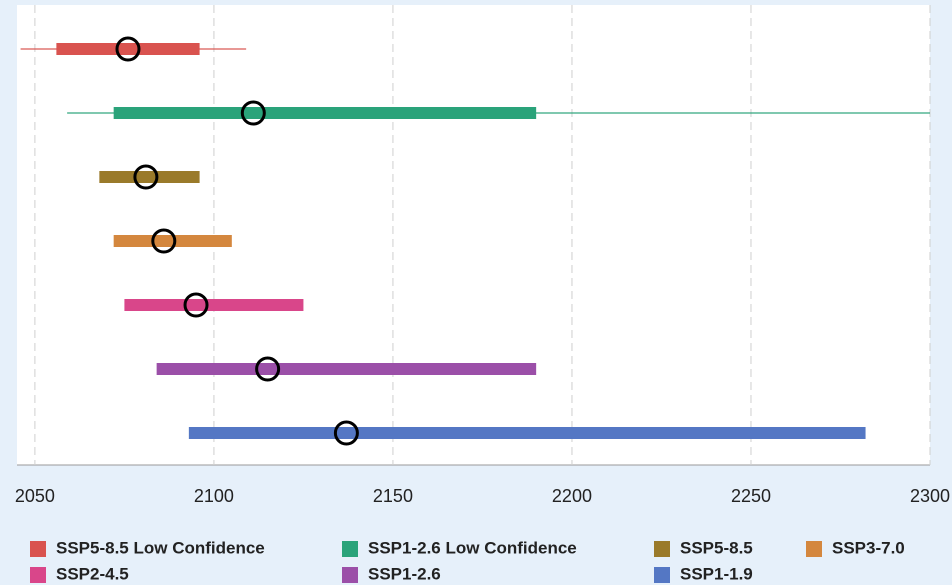  Describe the element at coordinates (404, 573) in the screenshot. I see `legend-label: SSP1-2.6` at that location.